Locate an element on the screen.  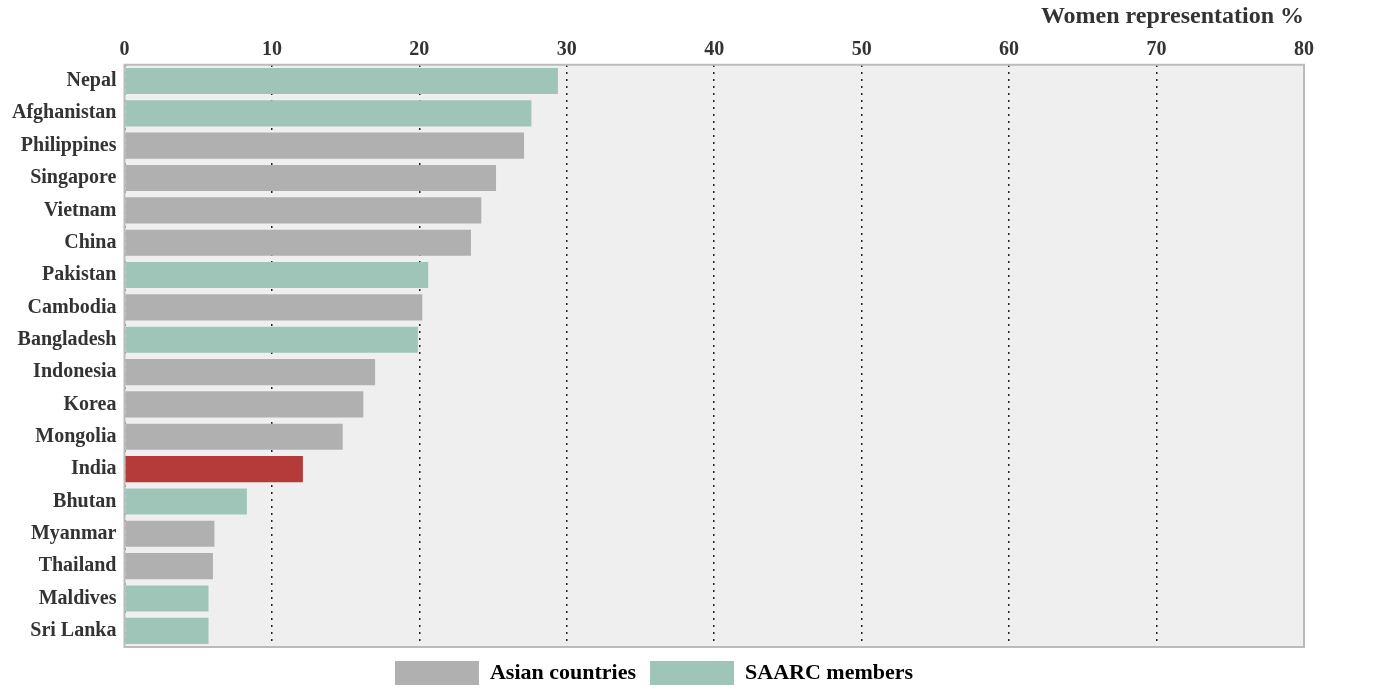
x-axis-title: Women representation % is located at coordinates (1172, 14).